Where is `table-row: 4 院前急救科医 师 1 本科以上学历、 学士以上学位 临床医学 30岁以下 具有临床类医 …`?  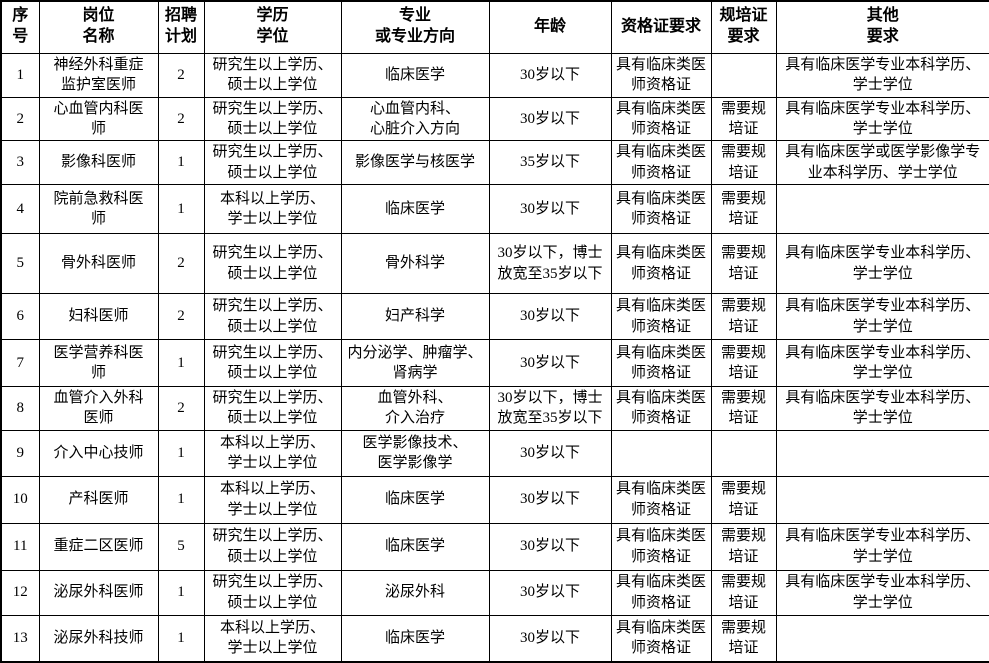
table-row: 4 院前急救科医 师 1 本科以上学历、 学士以上学位 临床医学 30岁以下 具有临床类医 … is located at coordinates (494, 209).